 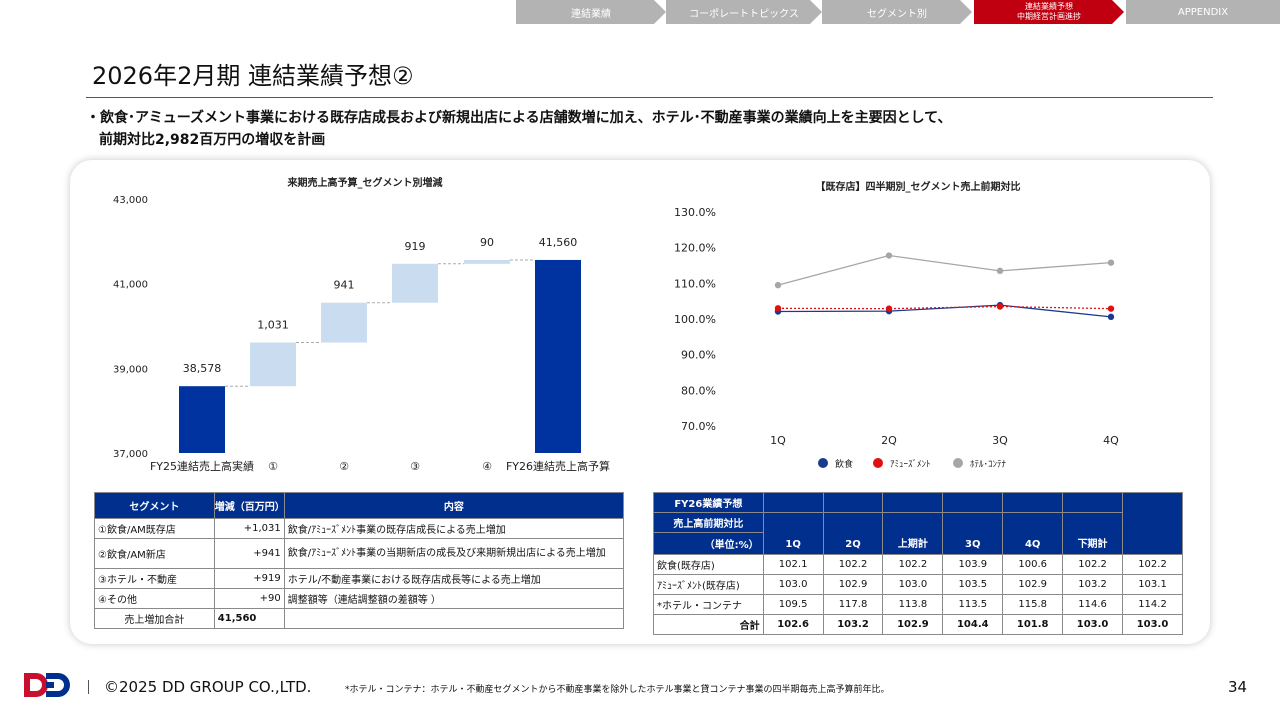 I want to click on table-row: ③ホテル・不動産 +919 ホテル/不動産事業における既存店成長等による売上増加, so click(x=359, y=578).